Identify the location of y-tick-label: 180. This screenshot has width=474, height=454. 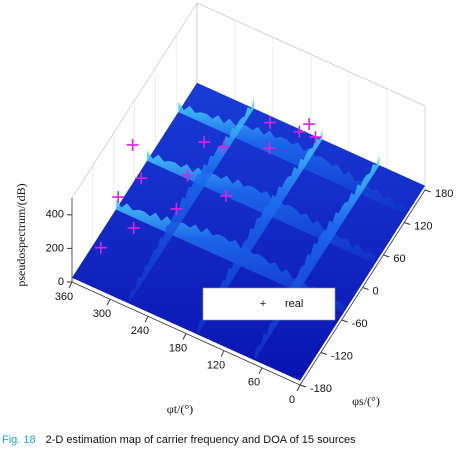
(444, 194).